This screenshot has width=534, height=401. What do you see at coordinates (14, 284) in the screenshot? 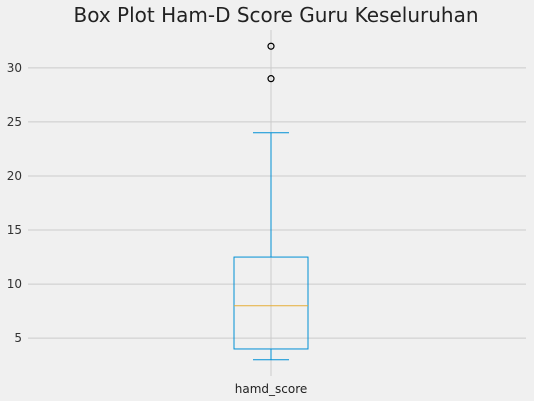
I see `y-tick-label-10: 10` at bounding box center [14, 284].